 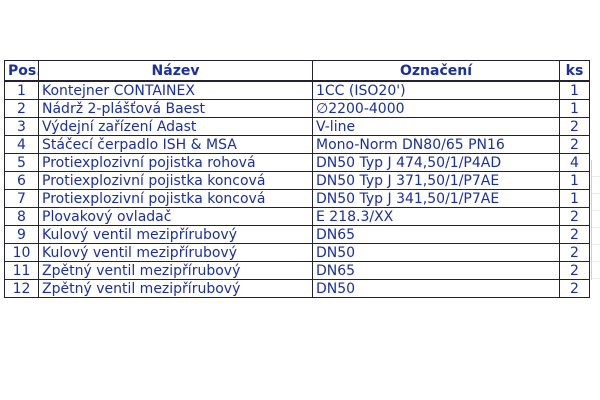 I want to click on table-row: 3 Výdejní zařízení Adast V-line 2, so click(x=297, y=126).